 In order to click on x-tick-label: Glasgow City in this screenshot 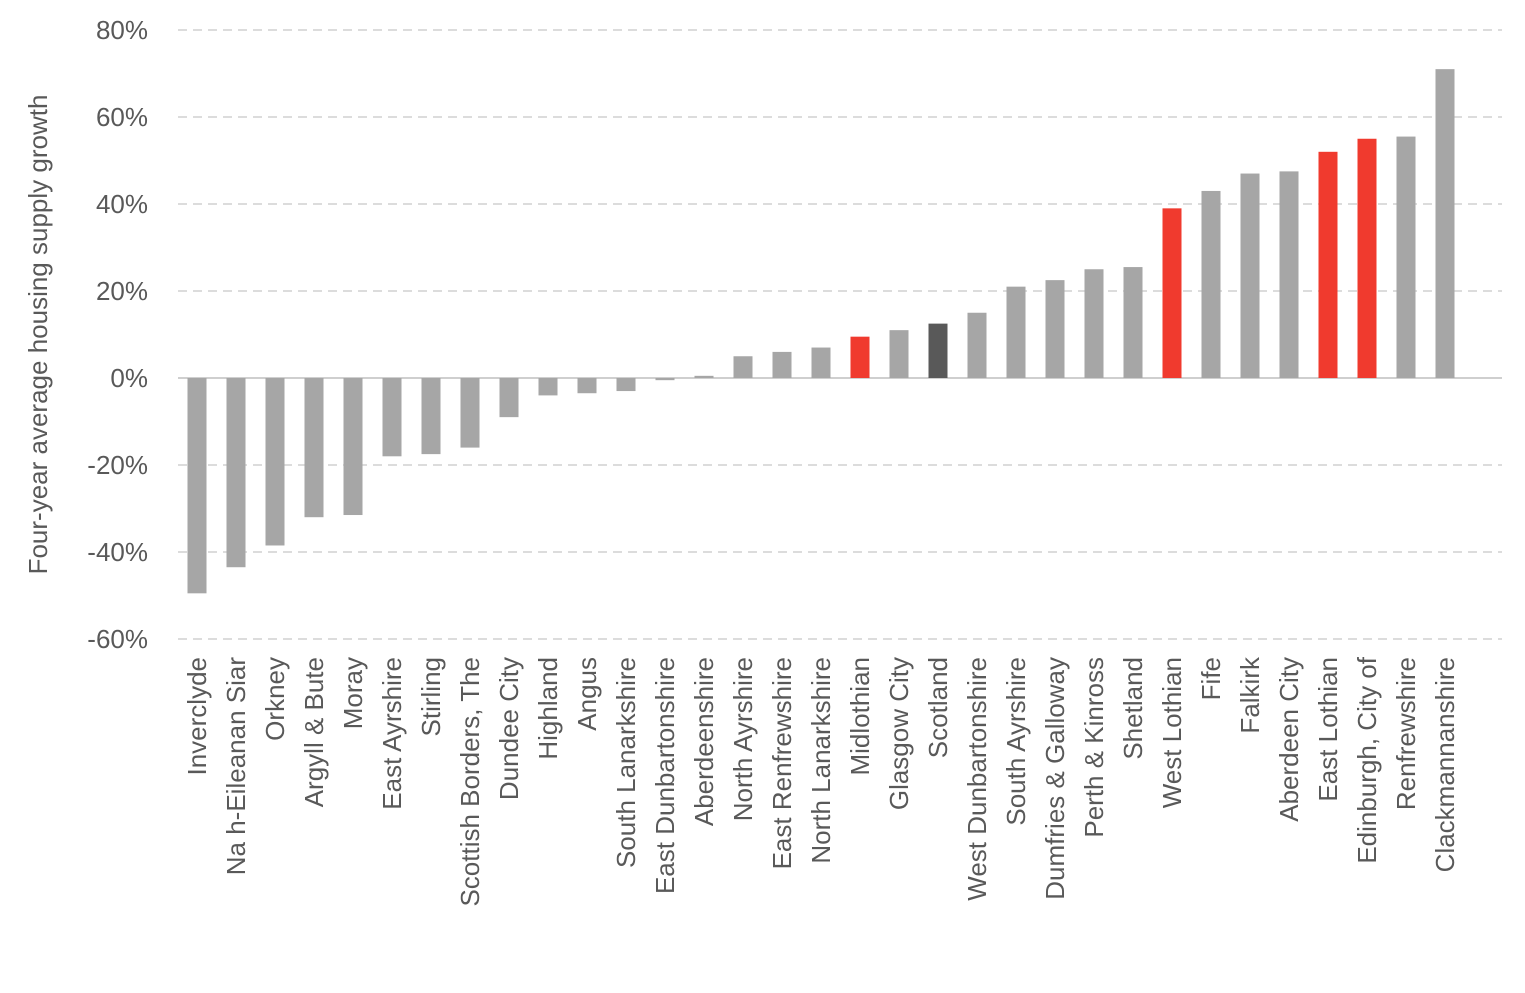, I will do `click(899, 733)`.